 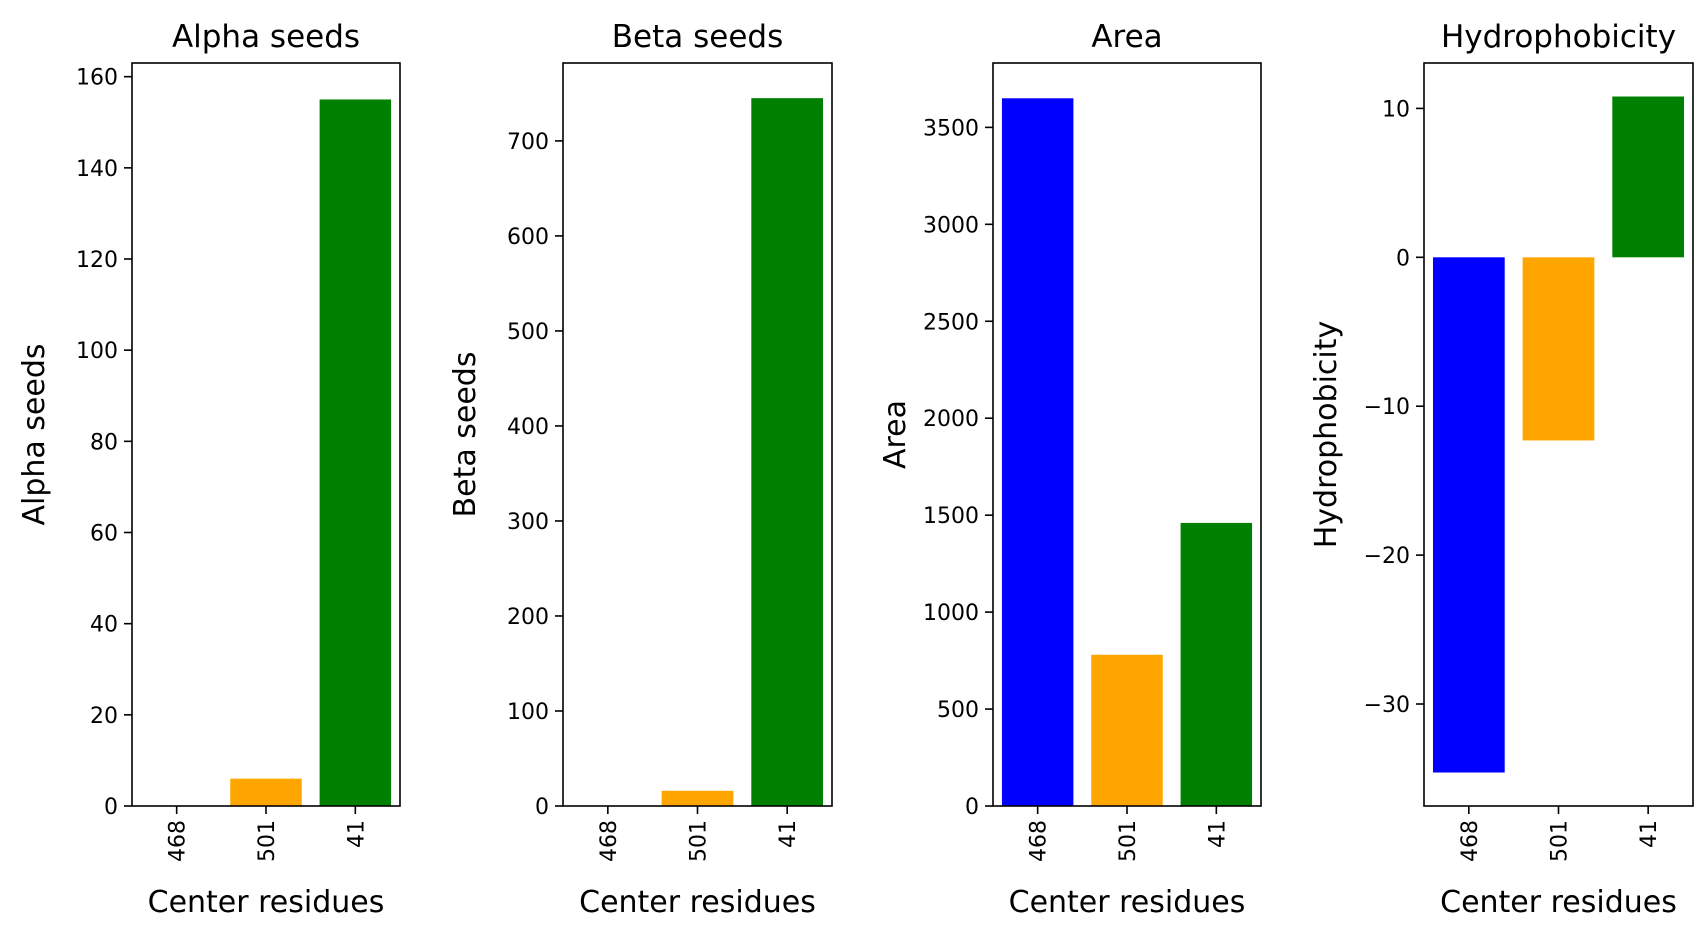 I want to click on y-tick-label: 3500, so click(x=951, y=128).